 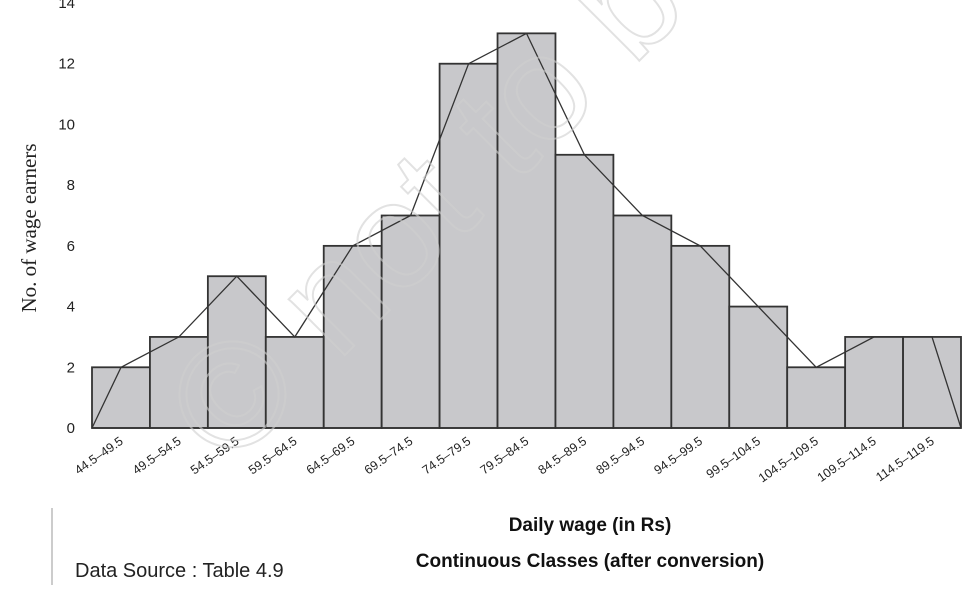 What do you see at coordinates (157, 455) in the screenshot?
I see `x-tick-label-2: 49.5–54.5` at bounding box center [157, 455].